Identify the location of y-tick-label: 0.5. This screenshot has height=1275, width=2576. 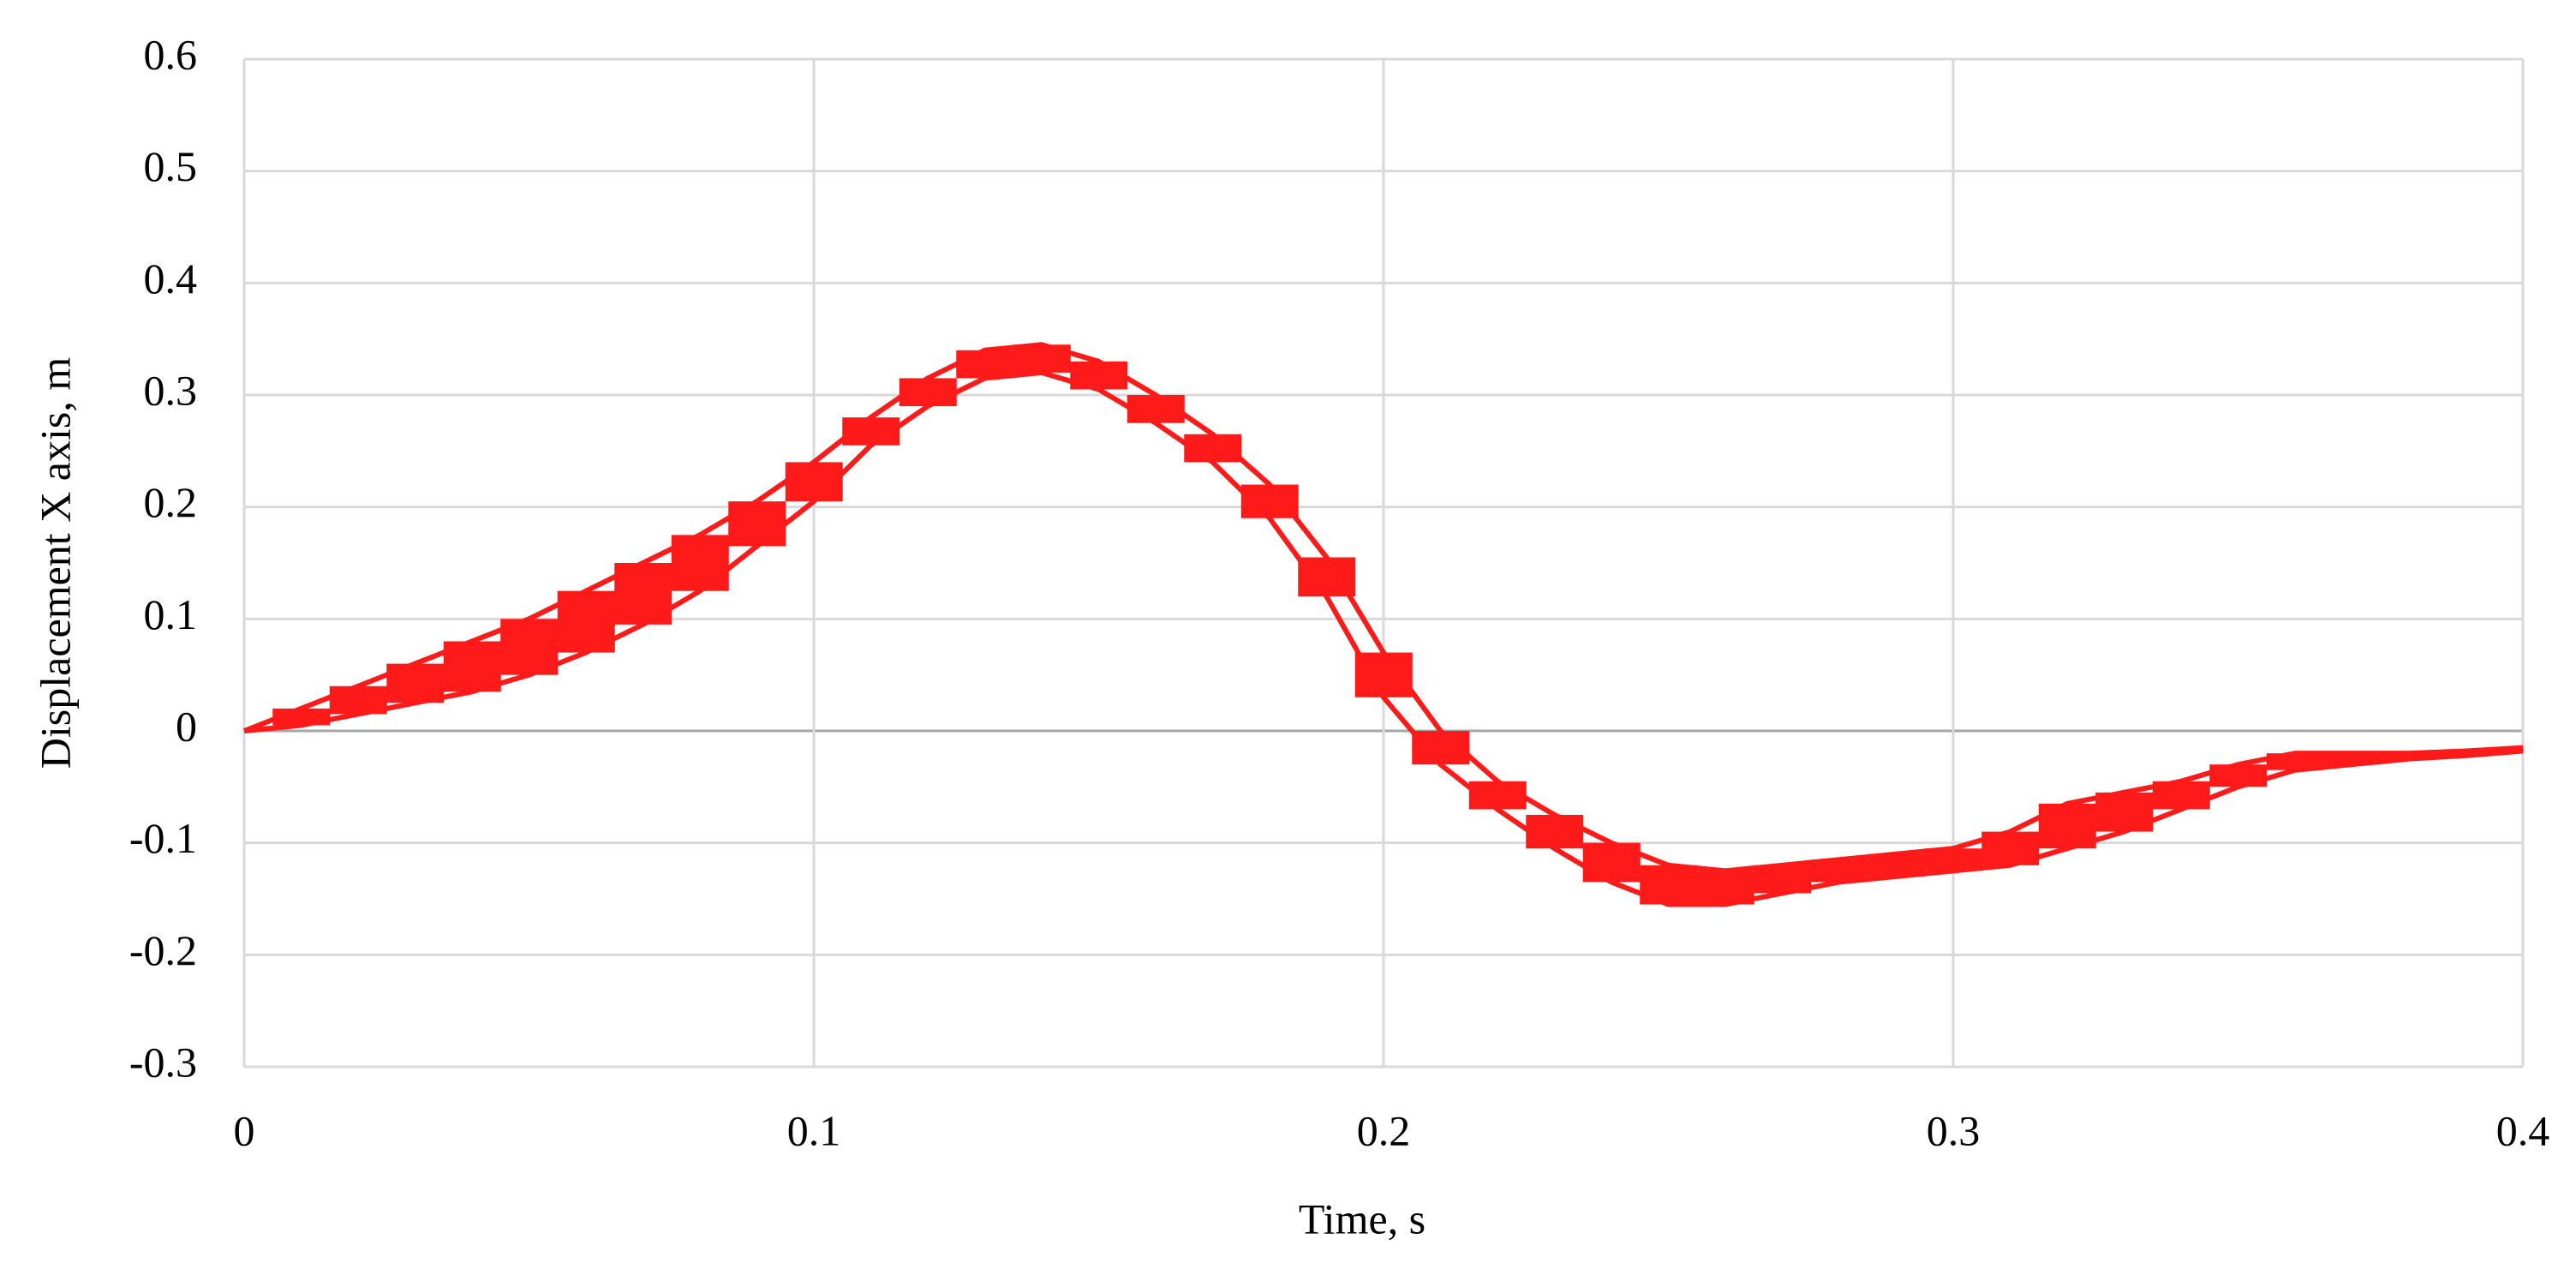
(171, 166).